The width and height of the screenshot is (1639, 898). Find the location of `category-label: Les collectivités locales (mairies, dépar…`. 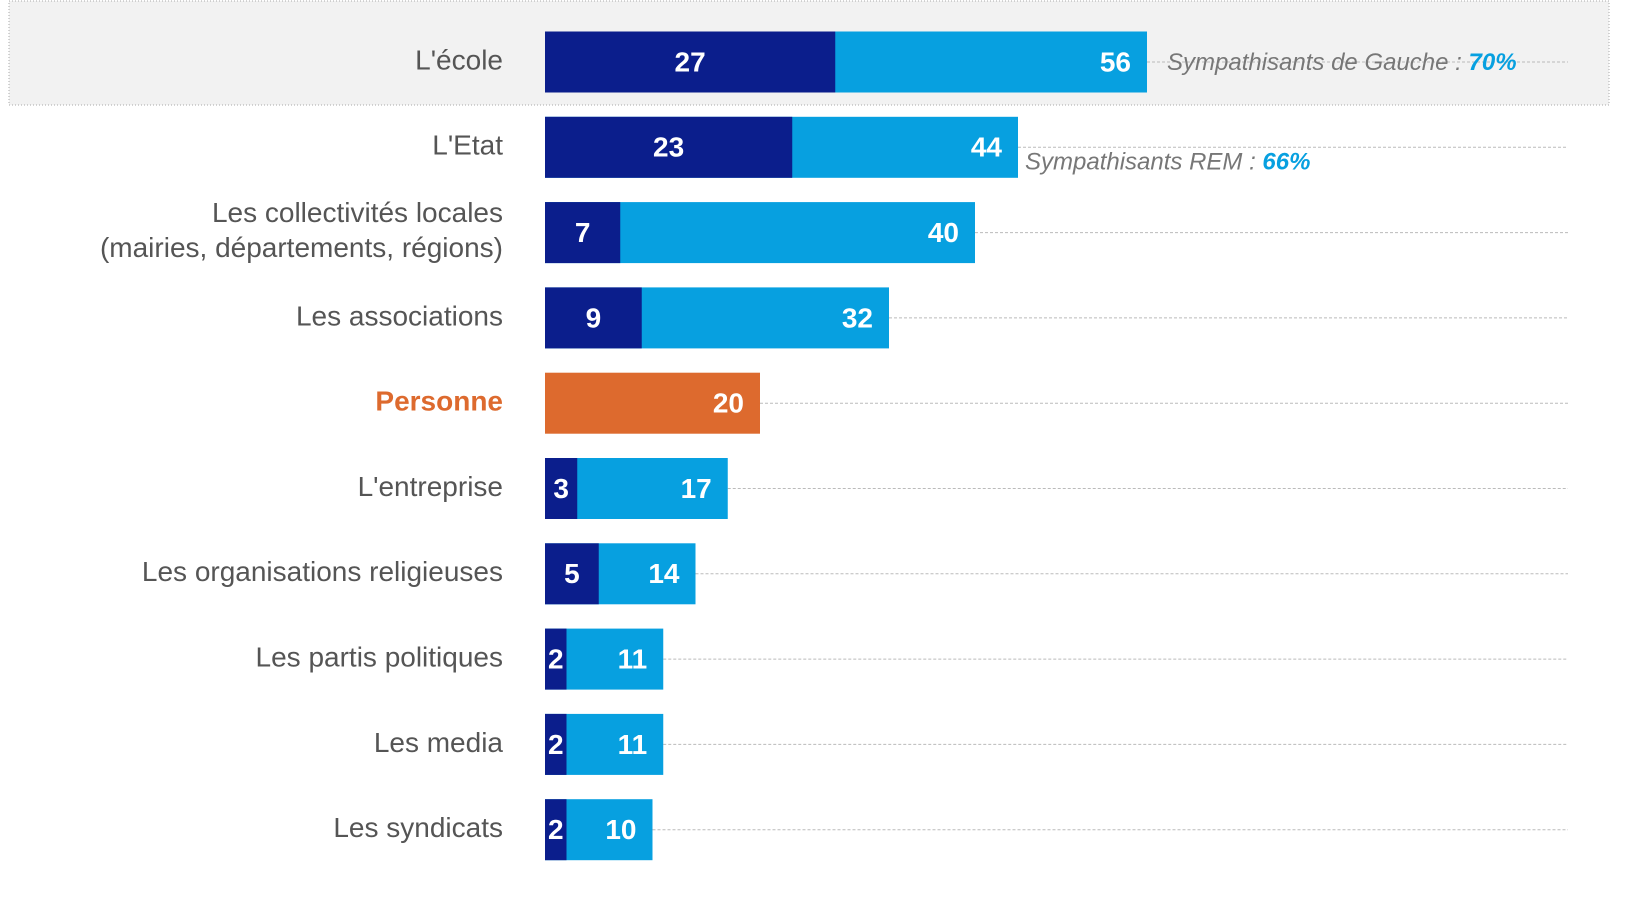

category-label: Les collectivités locales (mairies, dépar… is located at coordinates (301, 230).